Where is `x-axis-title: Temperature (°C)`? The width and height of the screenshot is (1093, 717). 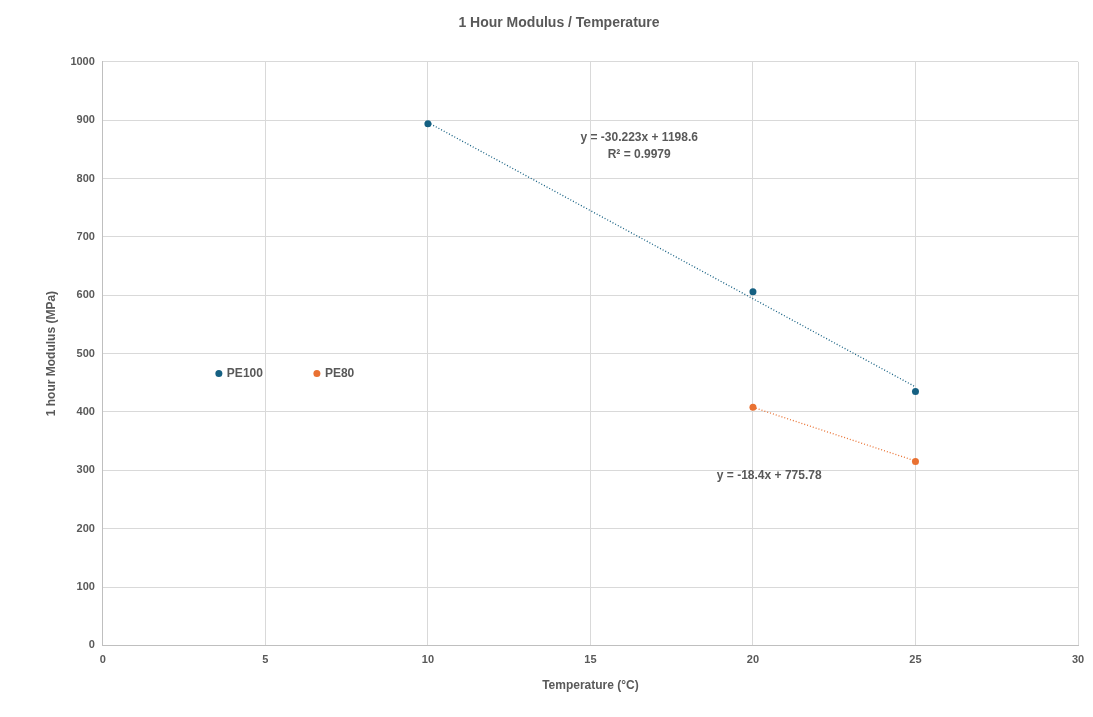
x-axis-title: Temperature (°C) is located at coordinates (590, 685).